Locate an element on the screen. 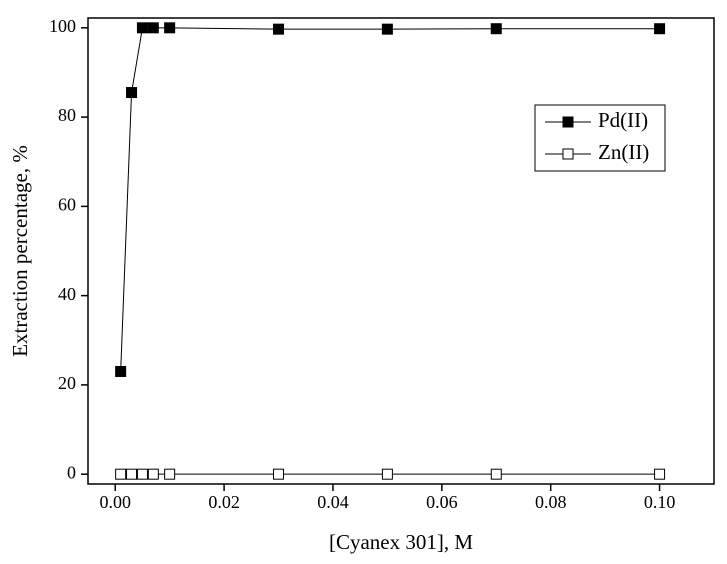  x-tick-label: 0.04 is located at coordinates (333, 502).